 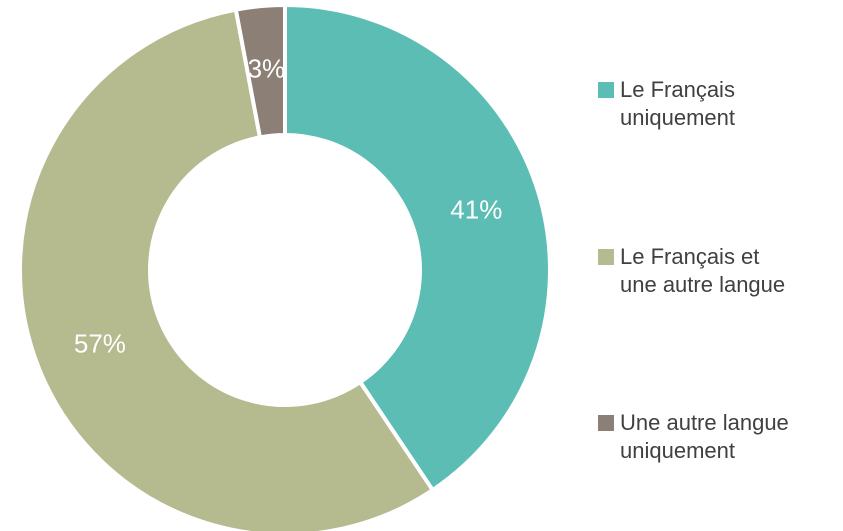 I want to click on data-label: 57%, so click(x=100, y=344).